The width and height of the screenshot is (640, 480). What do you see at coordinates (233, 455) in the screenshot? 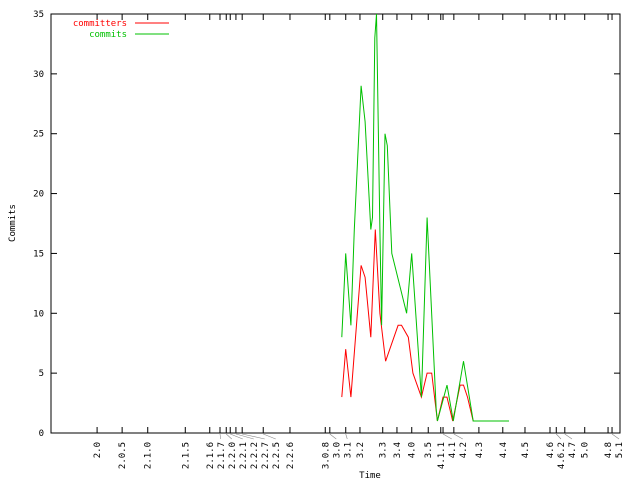
I see `x-tick-label: 2.2.0` at bounding box center [233, 455].